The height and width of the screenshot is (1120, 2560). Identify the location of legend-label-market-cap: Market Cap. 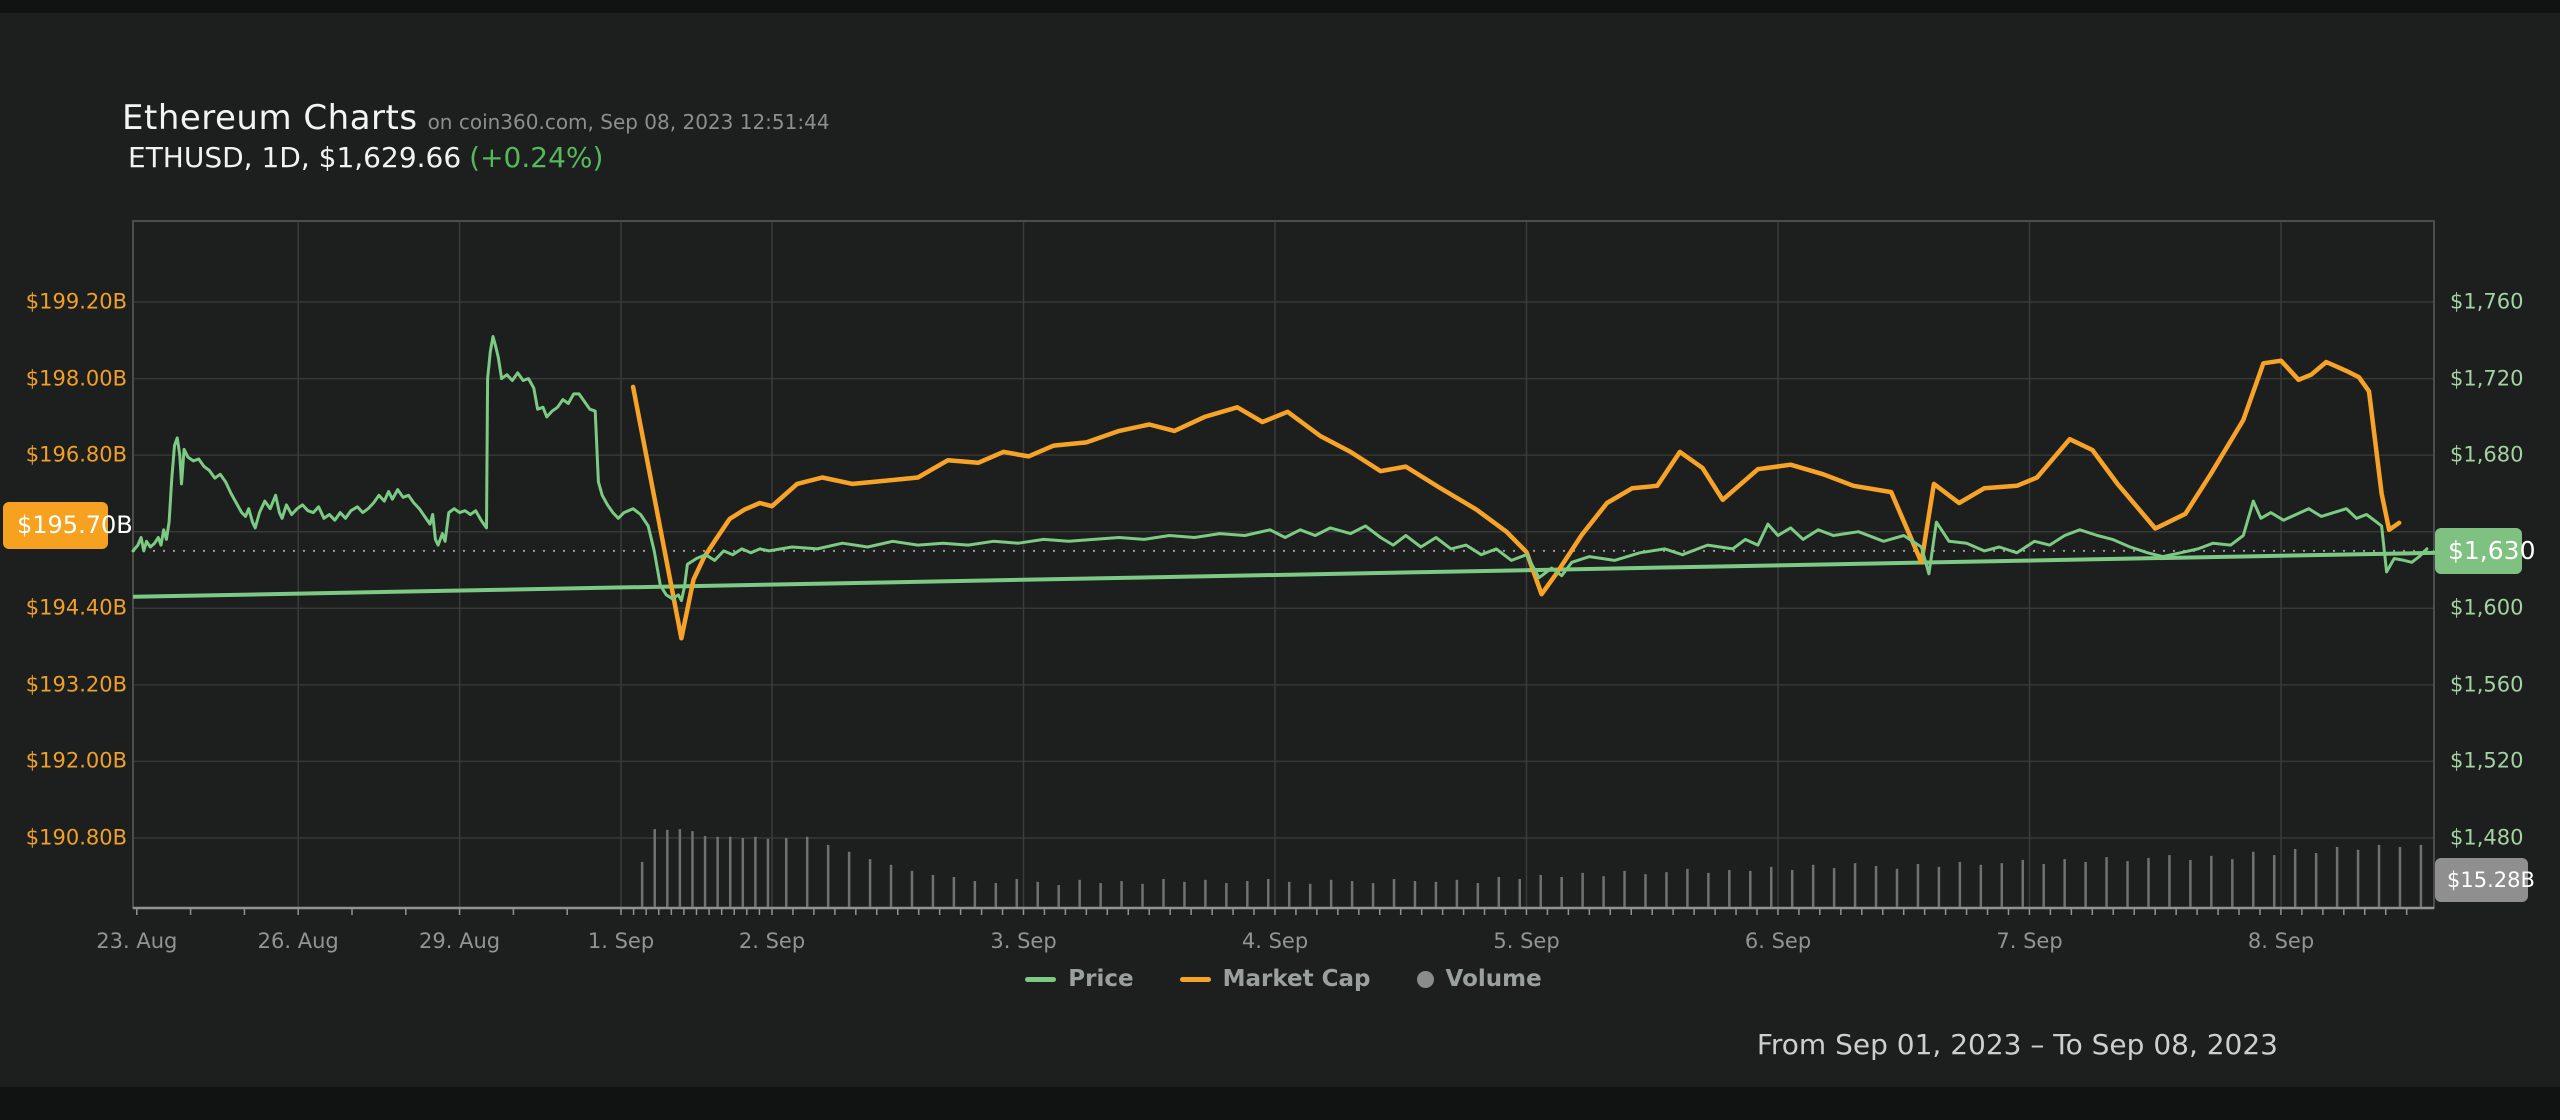
(1296, 979).